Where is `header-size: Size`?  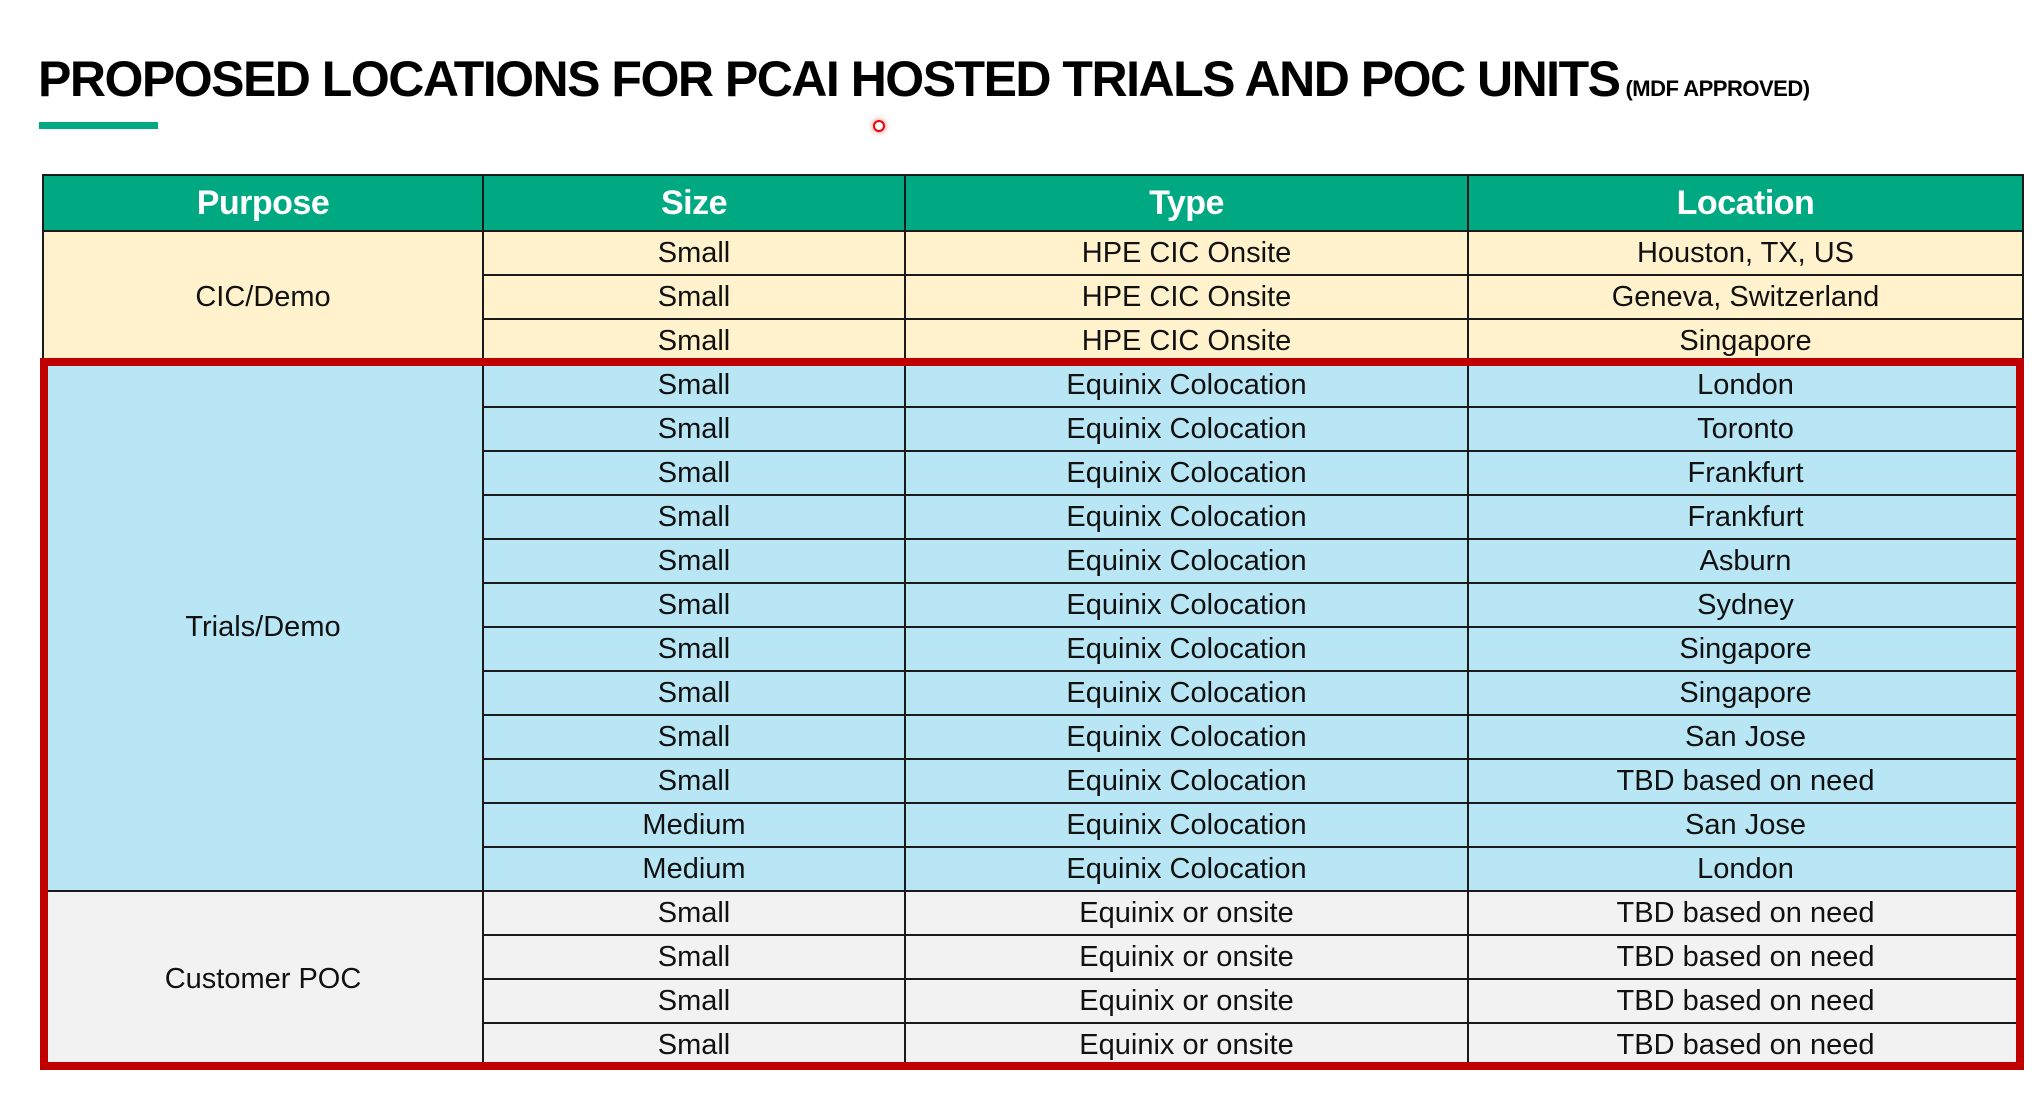 header-size: Size is located at coordinates (694, 203).